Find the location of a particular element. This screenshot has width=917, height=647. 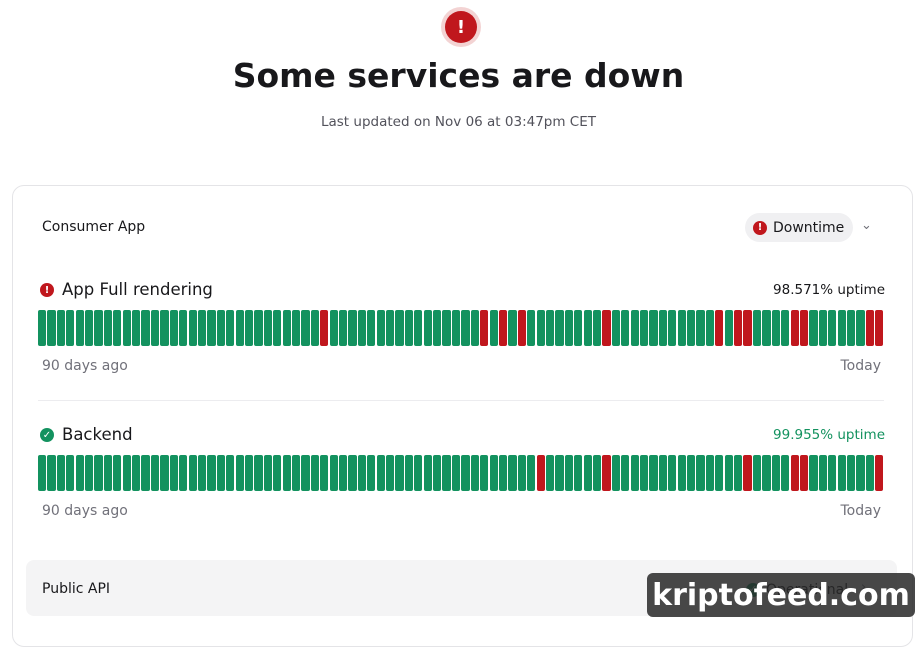

service-name: App Full rendering is located at coordinates (137, 289).